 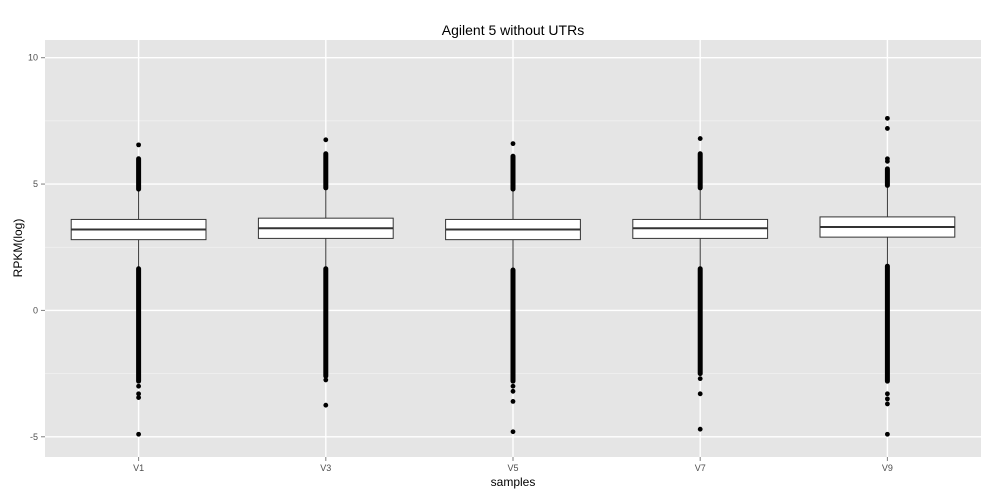 I want to click on x-tick-label: V5, so click(x=512, y=468).